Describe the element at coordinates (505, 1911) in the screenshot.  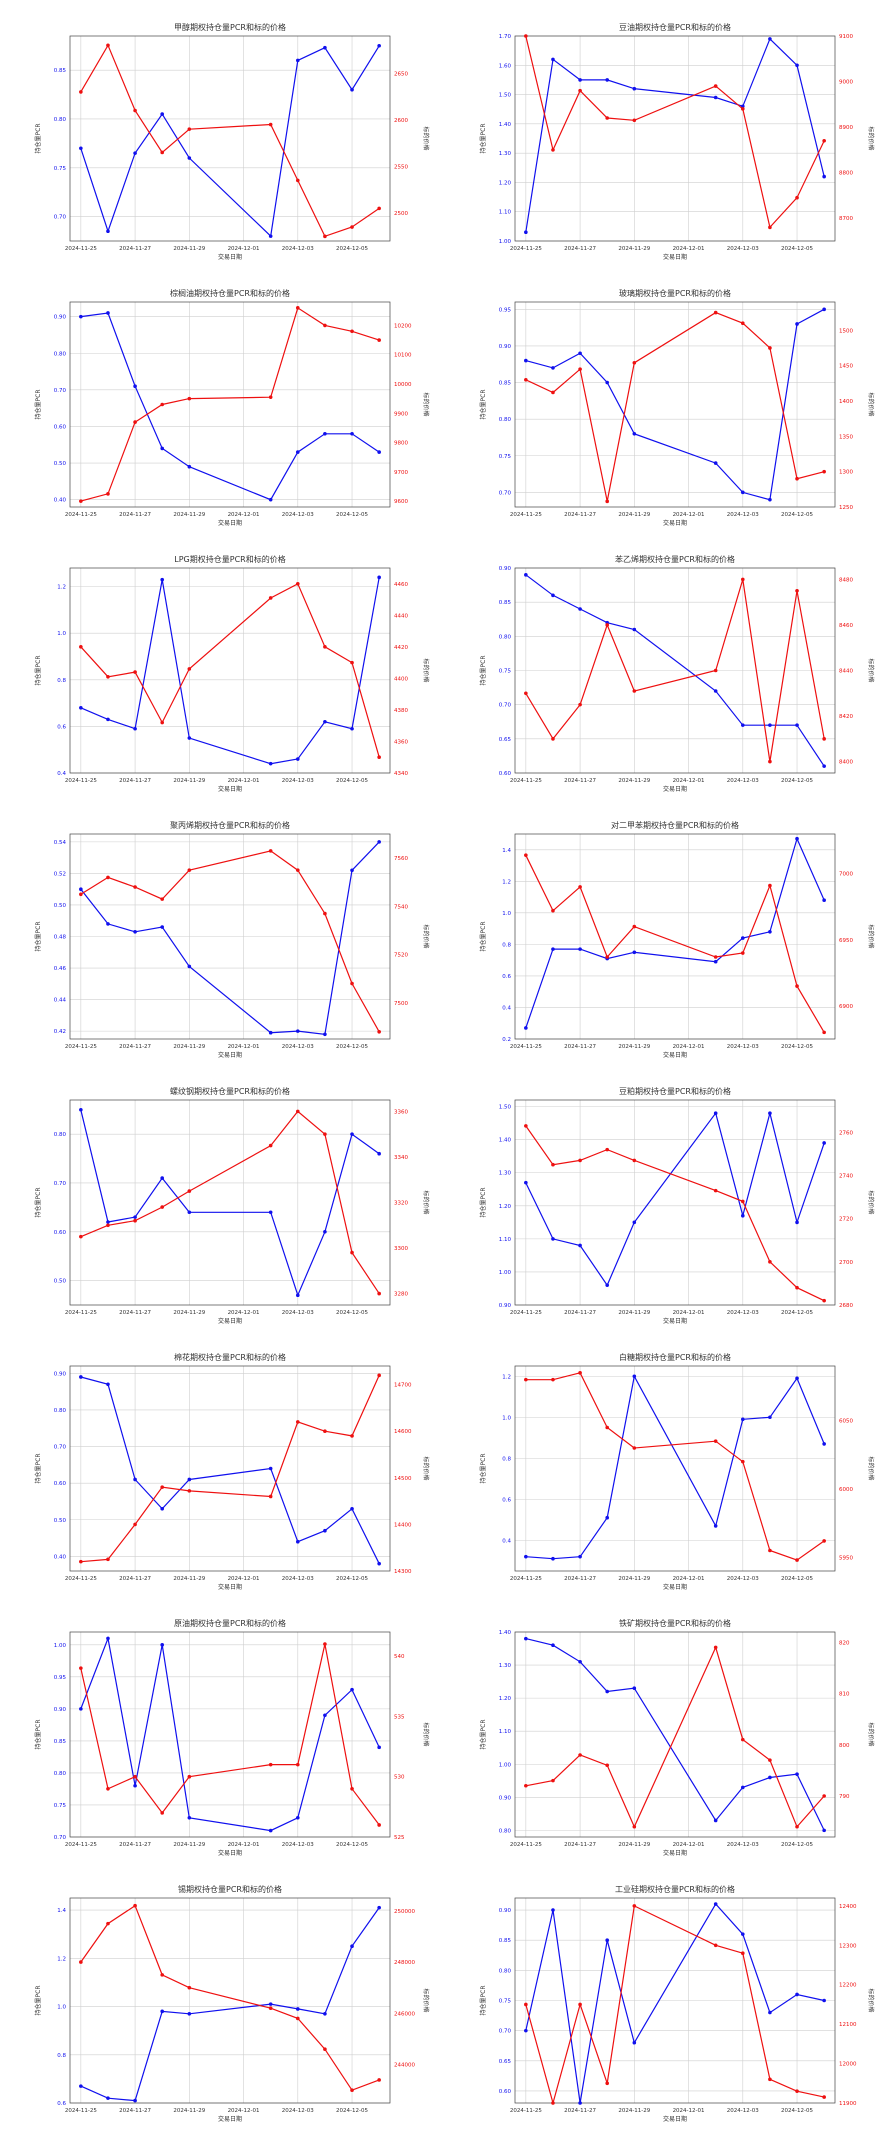
I see `y-tick-label: 0.90` at that location.